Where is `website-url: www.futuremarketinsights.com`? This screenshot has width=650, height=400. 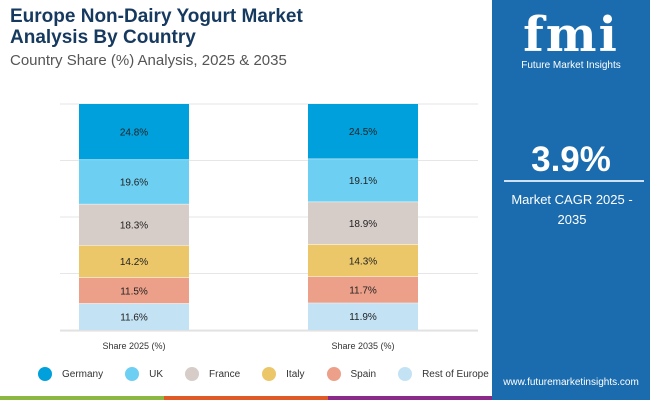
website-url: www.futuremarketinsights.com is located at coordinates (571, 382).